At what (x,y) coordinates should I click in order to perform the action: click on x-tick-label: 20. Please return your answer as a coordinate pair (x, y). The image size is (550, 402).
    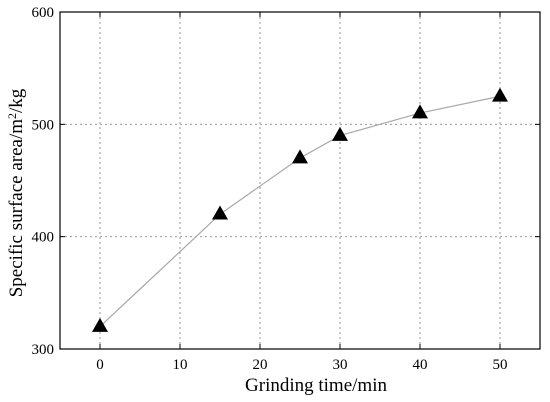
    Looking at the image, I should click on (260, 365).